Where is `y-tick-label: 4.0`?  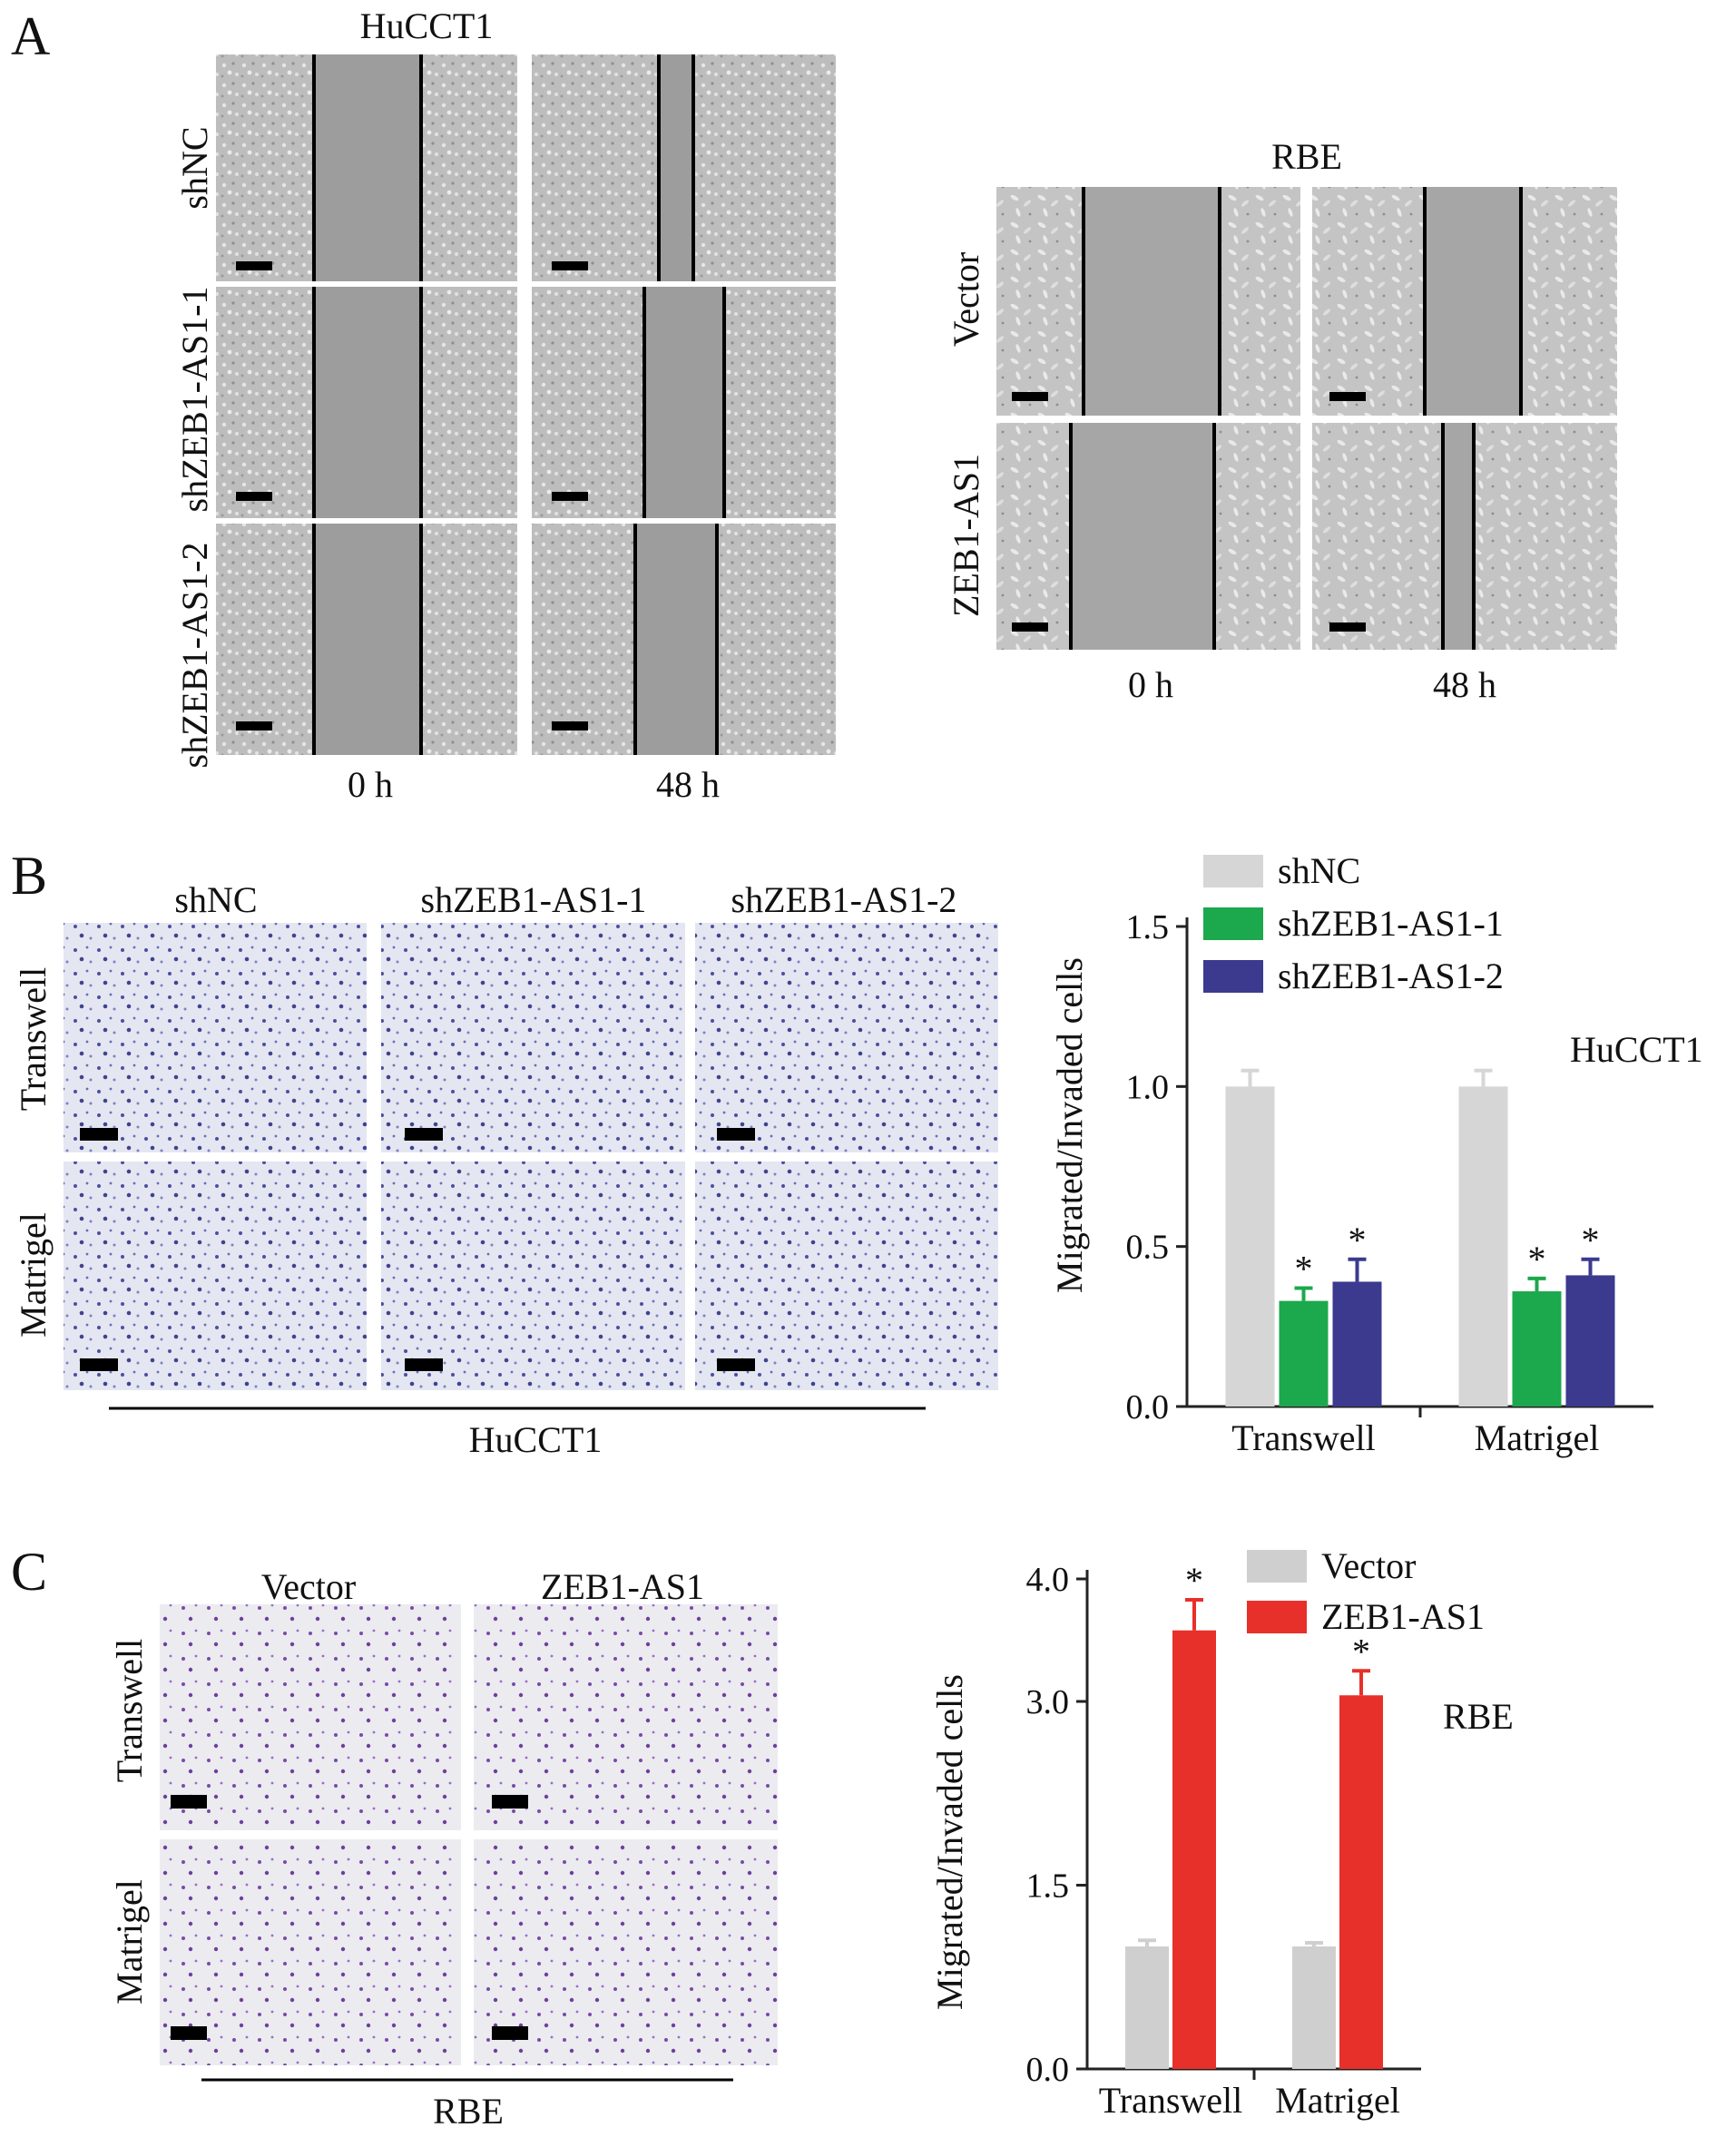
y-tick-label: 4.0 is located at coordinates (1048, 1580).